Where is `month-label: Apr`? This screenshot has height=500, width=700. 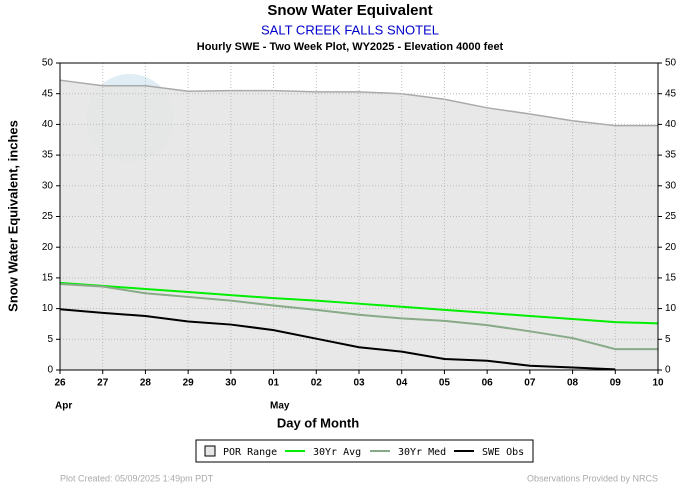 month-label: Apr is located at coordinates (63, 406).